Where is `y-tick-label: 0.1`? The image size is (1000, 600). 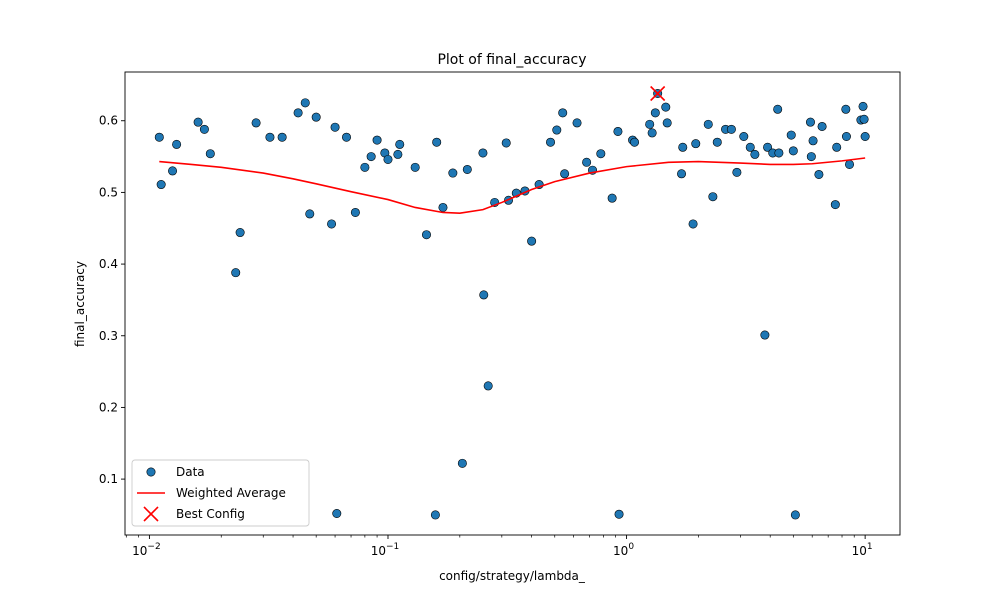 y-tick-label: 0.1 is located at coordinates (108, 479).